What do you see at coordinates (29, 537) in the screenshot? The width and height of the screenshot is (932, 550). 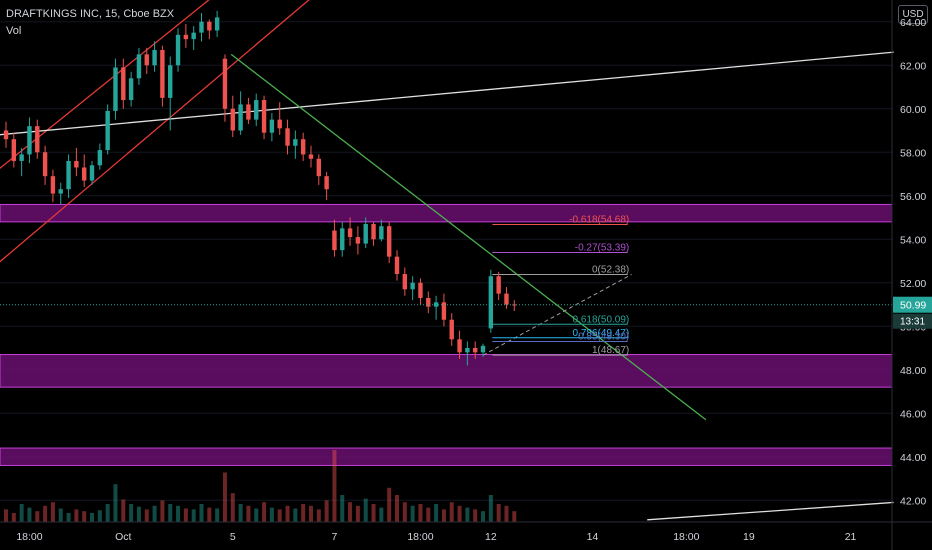 I see `x-tick-label: 18:00` at bounding box center [29, 537].